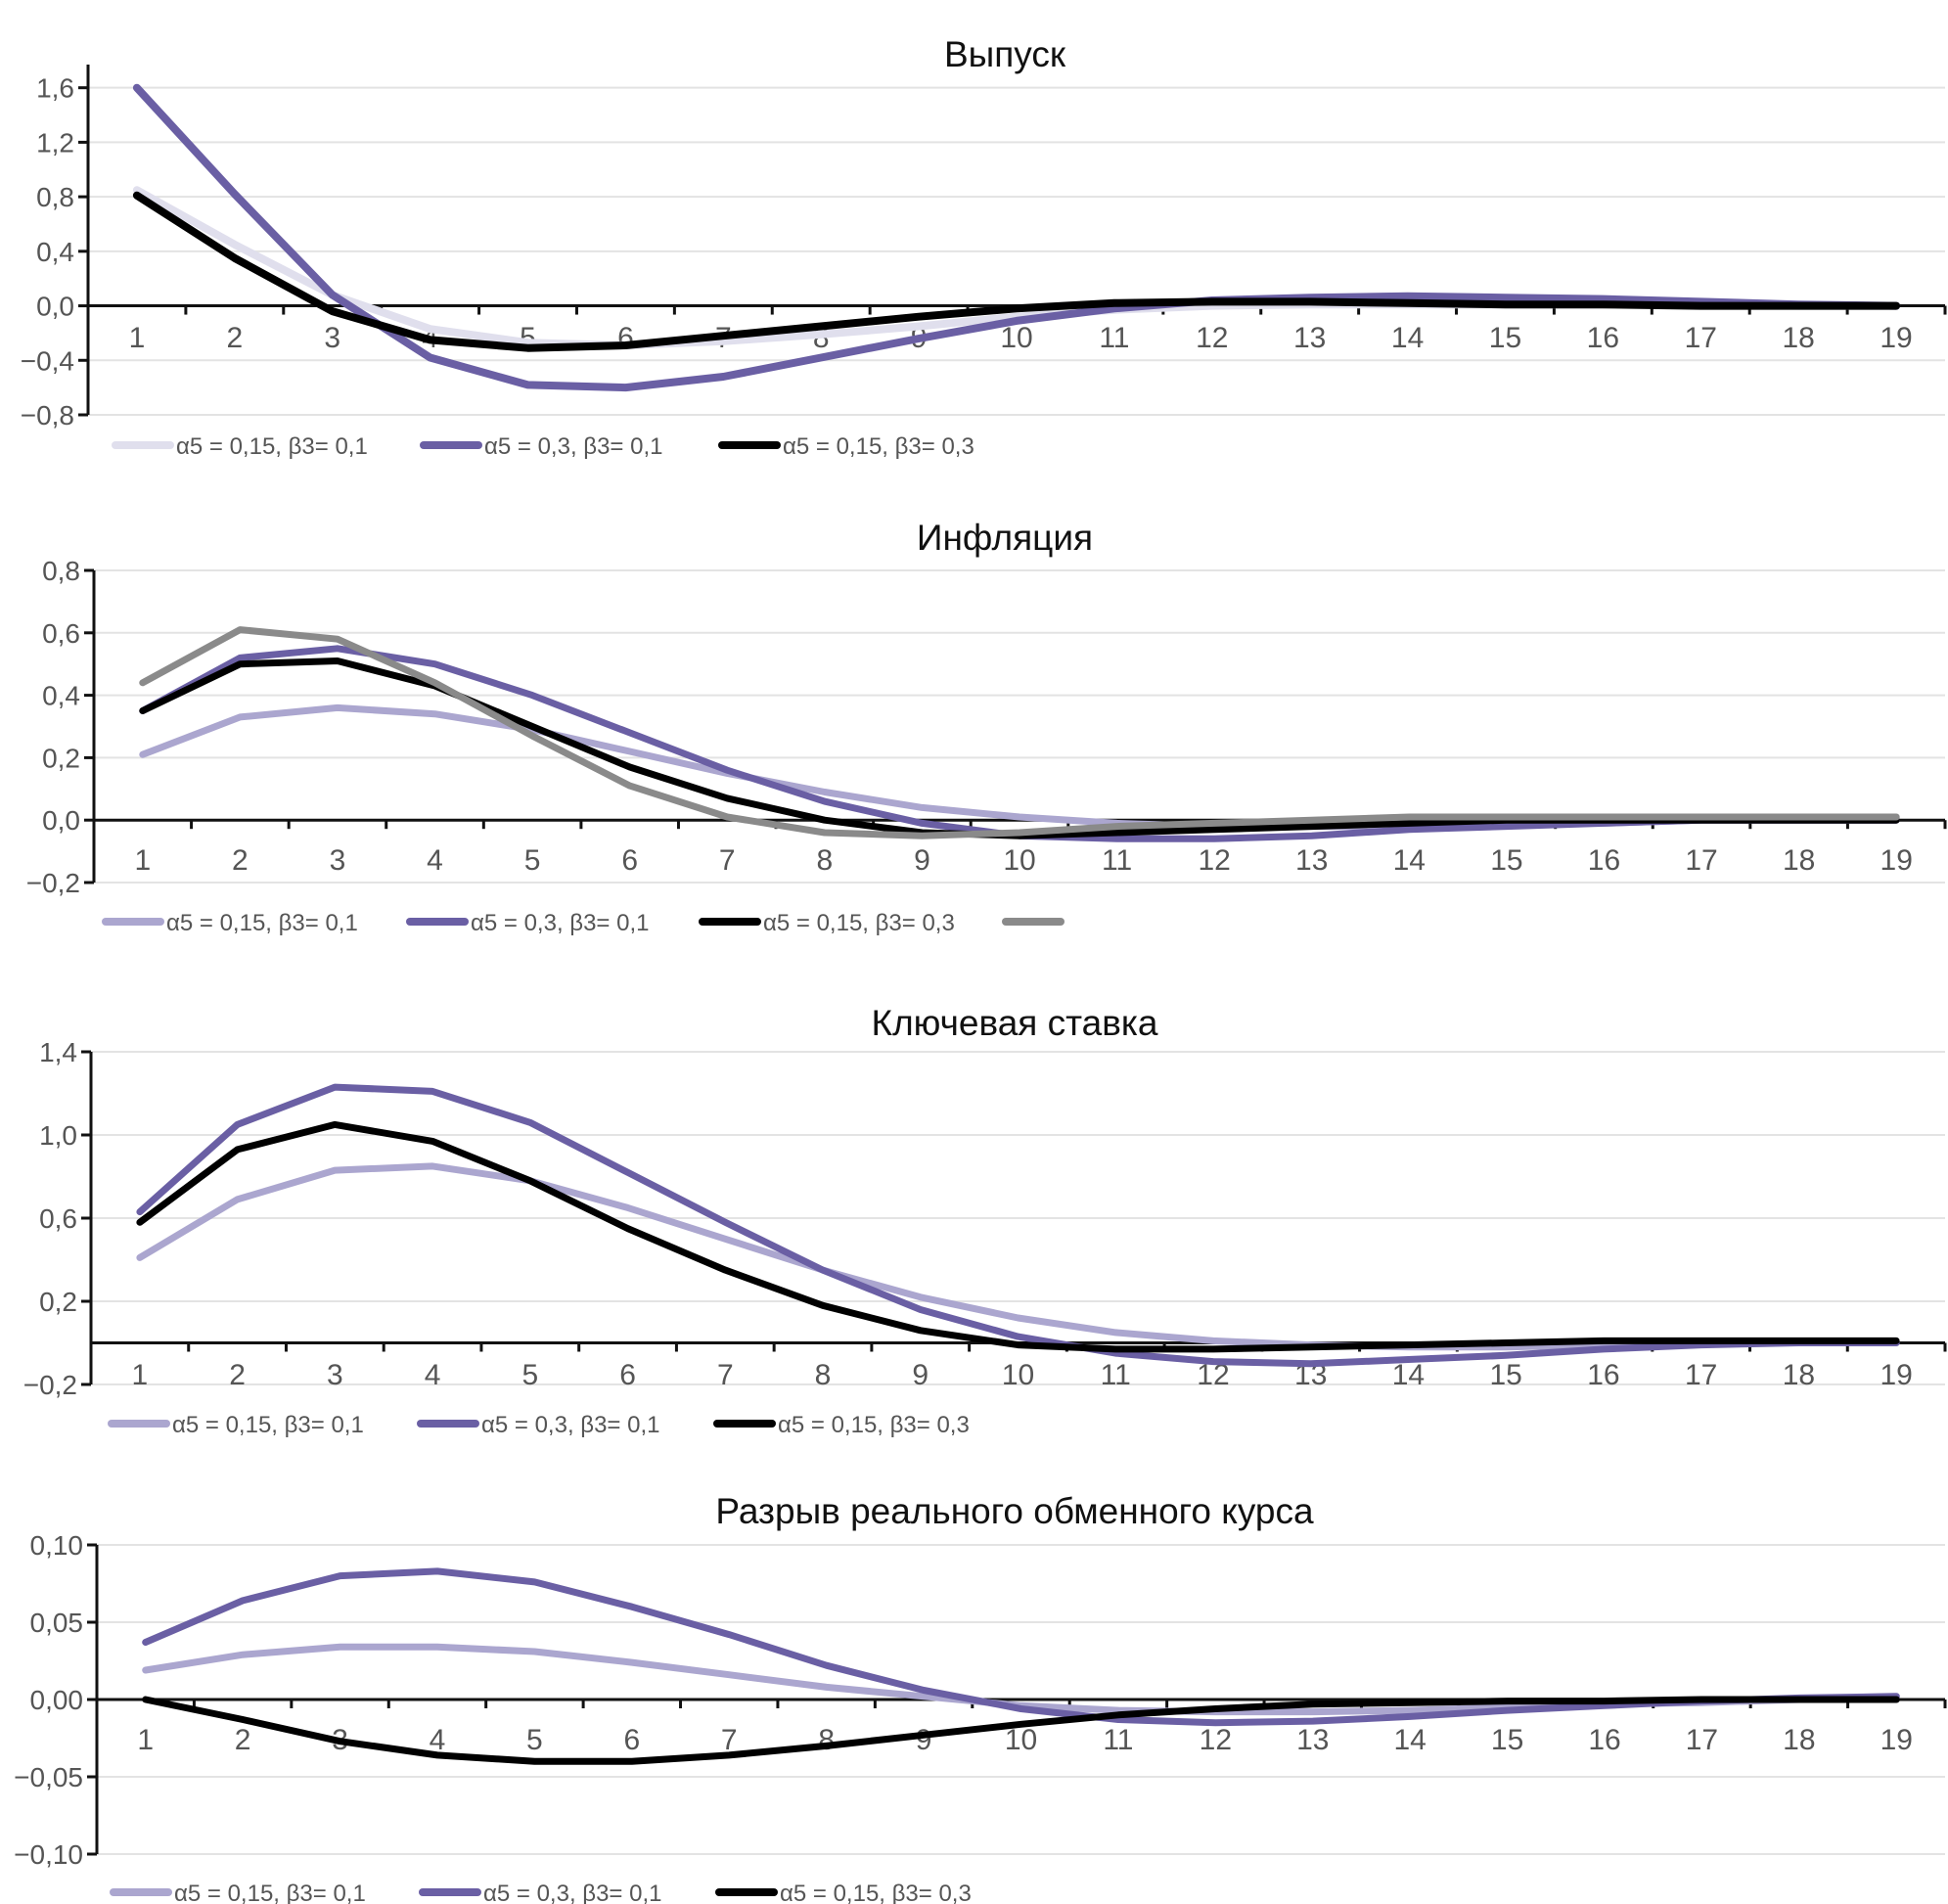 This screenshot has height=1904, width=1948. Describe the element at coordinates (57, 1623) in the screenshot. I see `y-tick-label: 0,05` at that location.